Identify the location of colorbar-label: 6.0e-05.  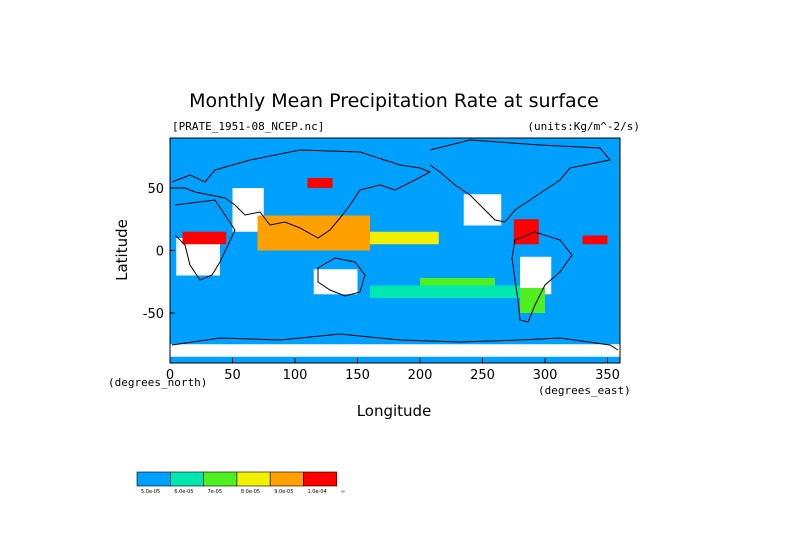
(183, 492).